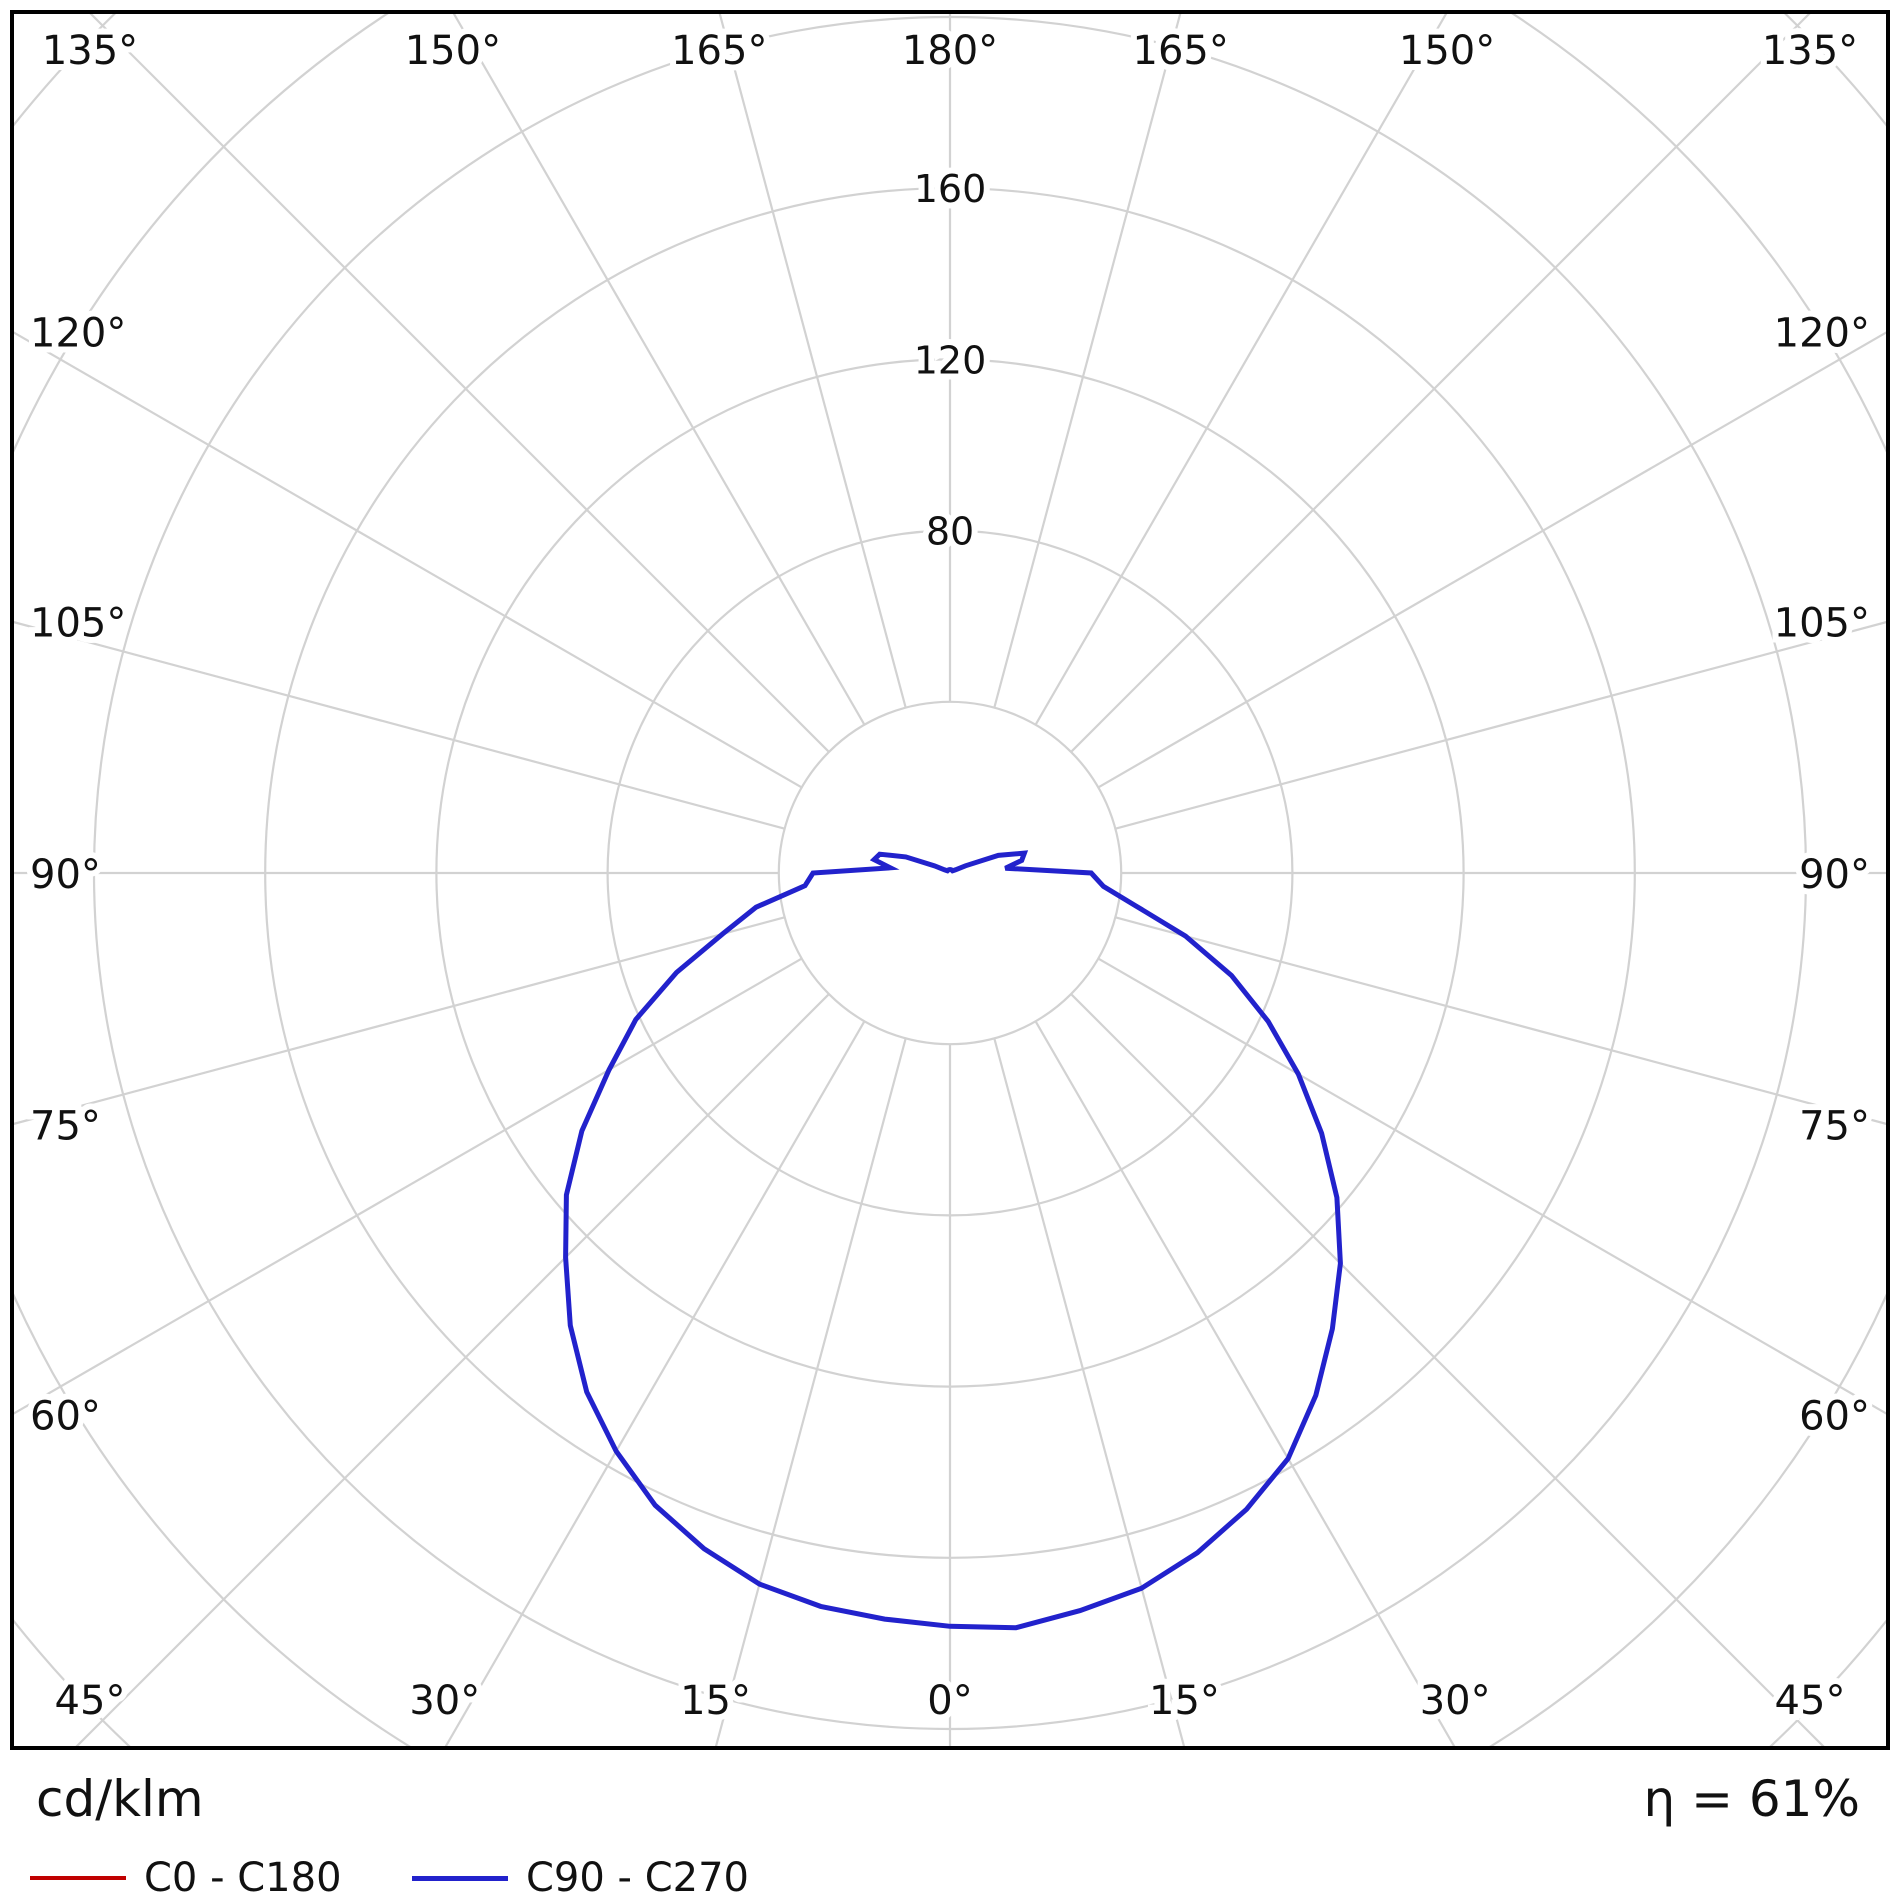 Image resolution: width=1900 pixels, height=1900 pixels. I want to click on angle-label-150deg: 150°, so click(1447, 51).